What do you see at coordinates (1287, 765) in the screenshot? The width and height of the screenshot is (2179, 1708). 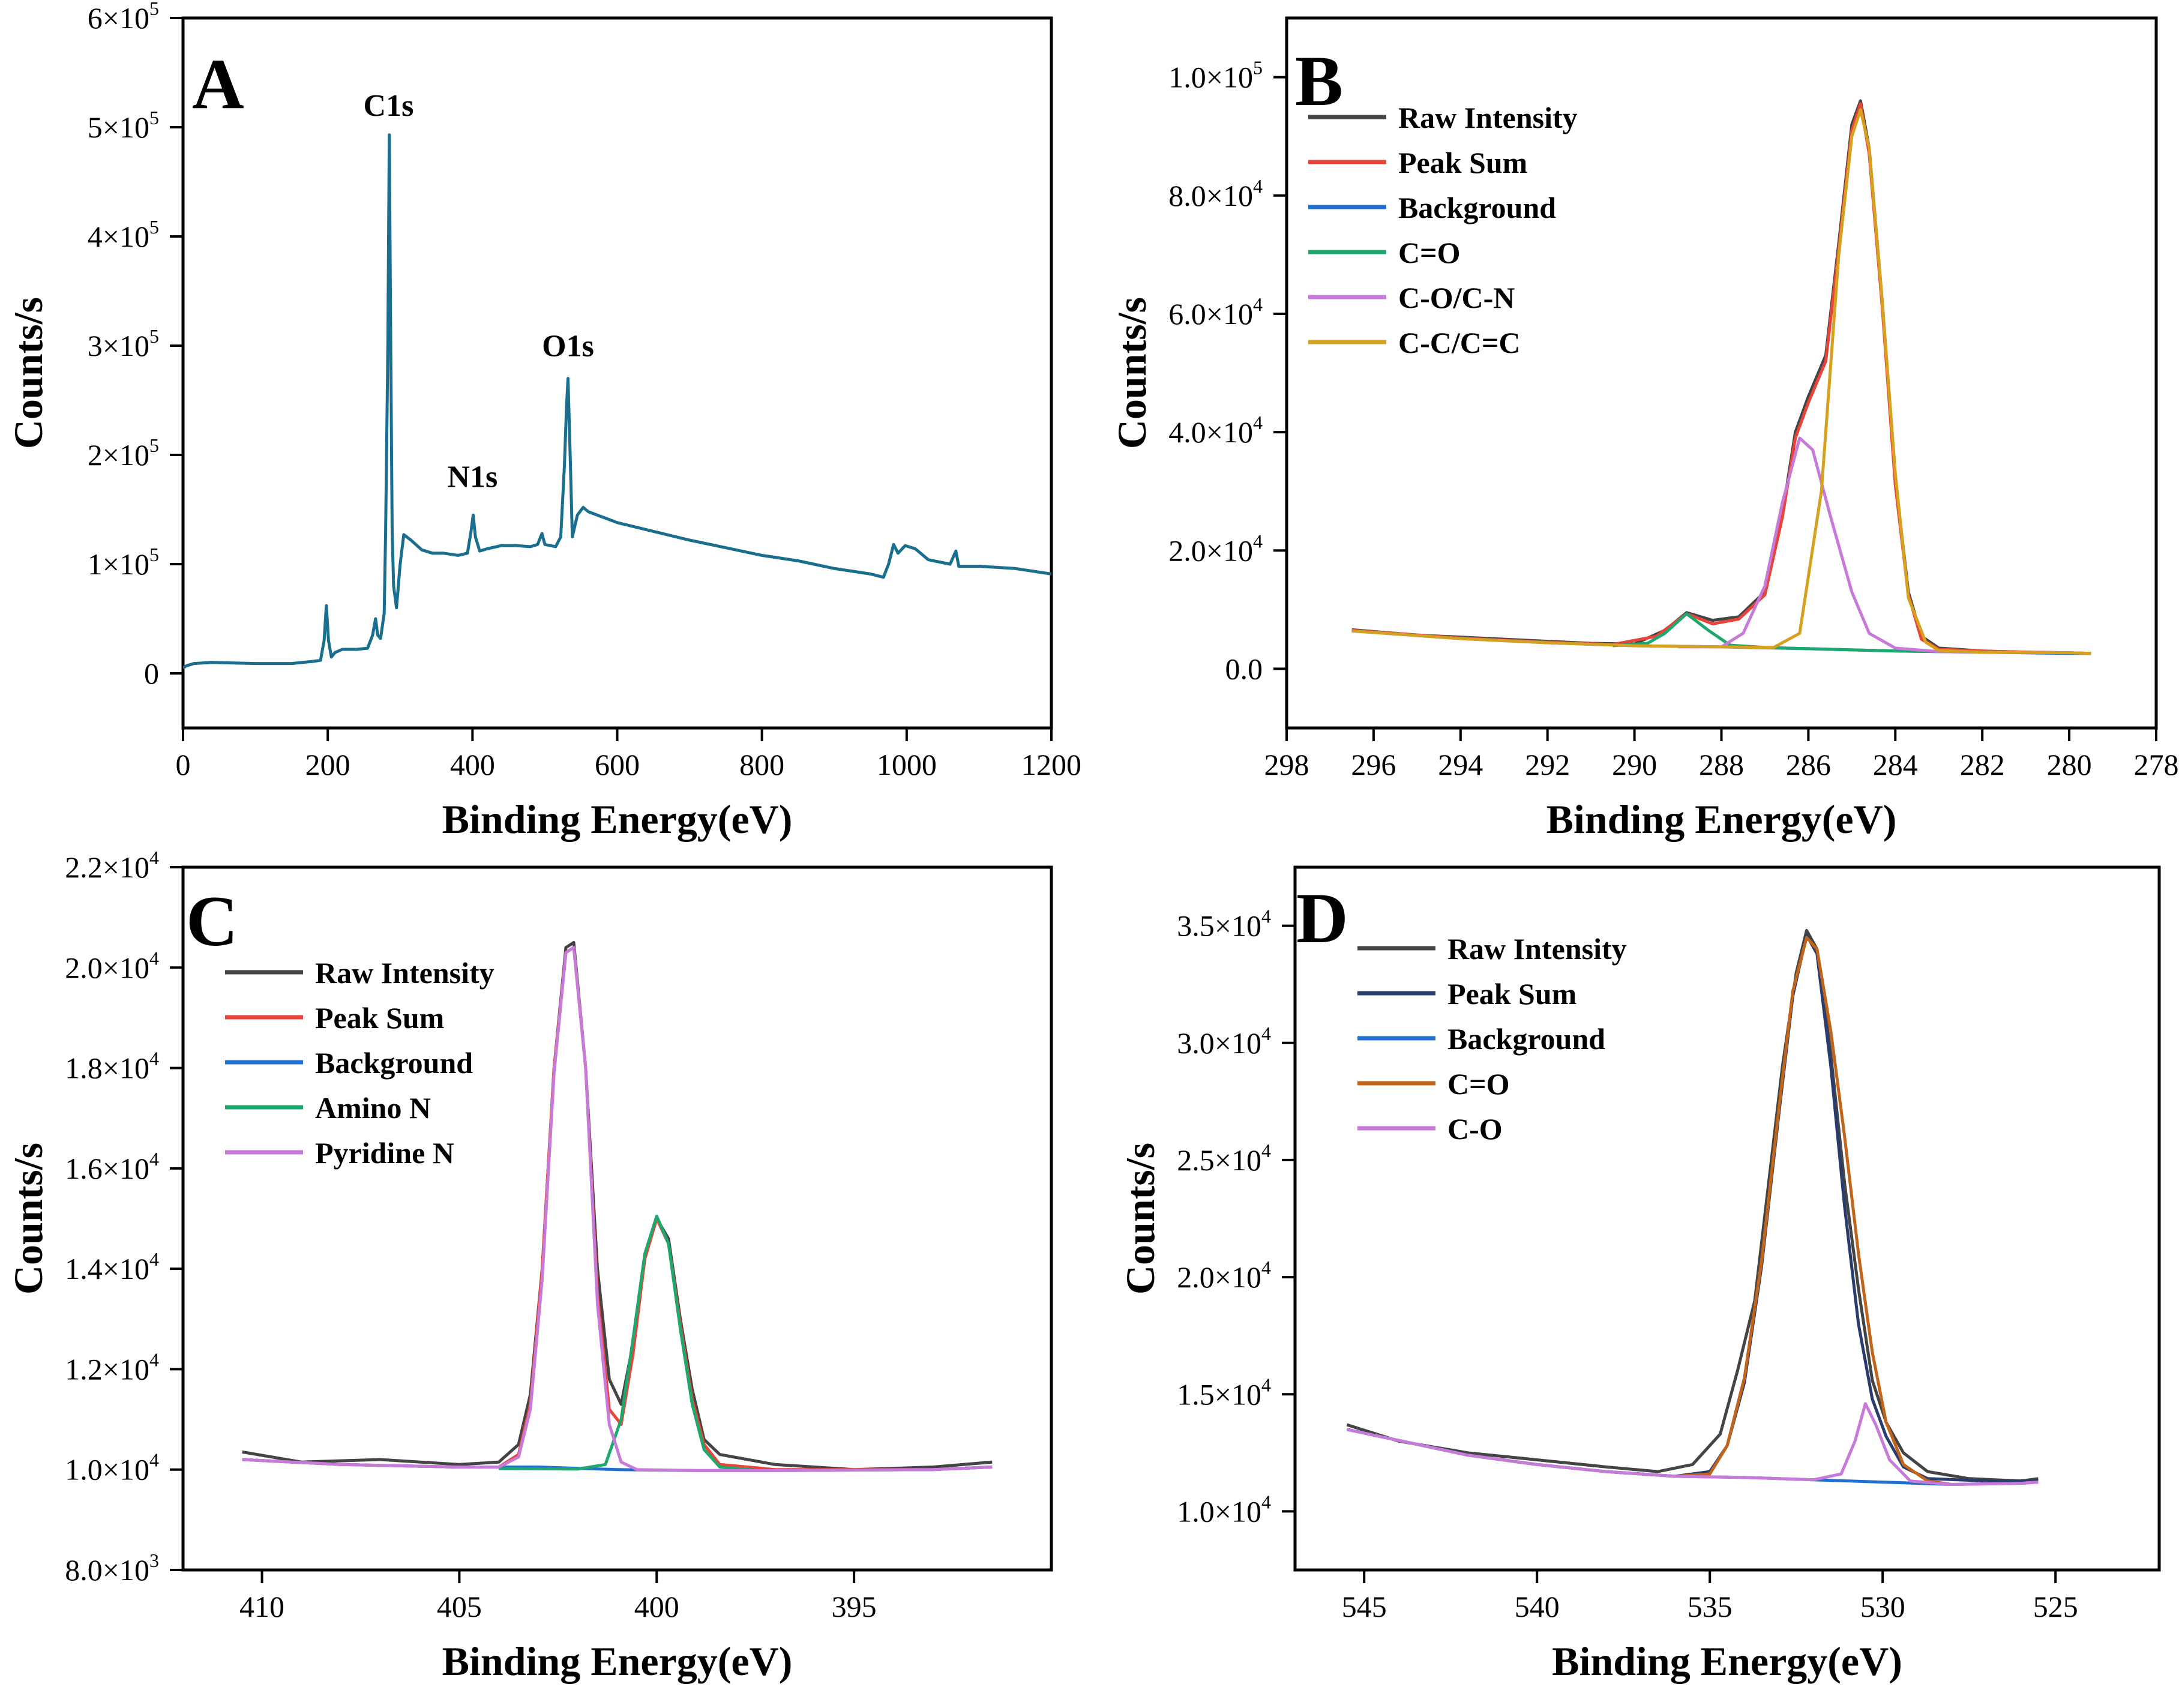 I see `x-tick-label: 298` at bounding box center [1287, 765].